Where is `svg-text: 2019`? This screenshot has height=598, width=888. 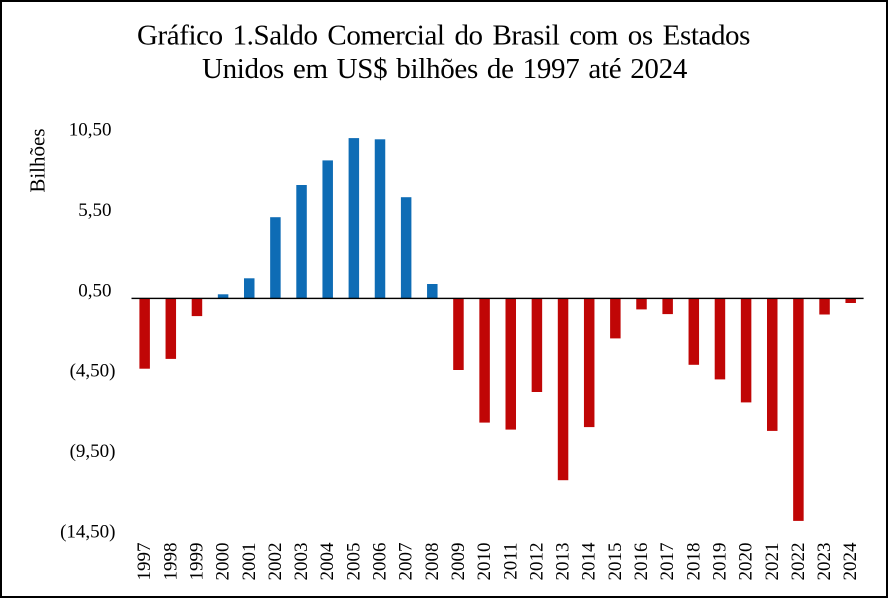 svg-text: 2019 is located at coordinates (719, 562).